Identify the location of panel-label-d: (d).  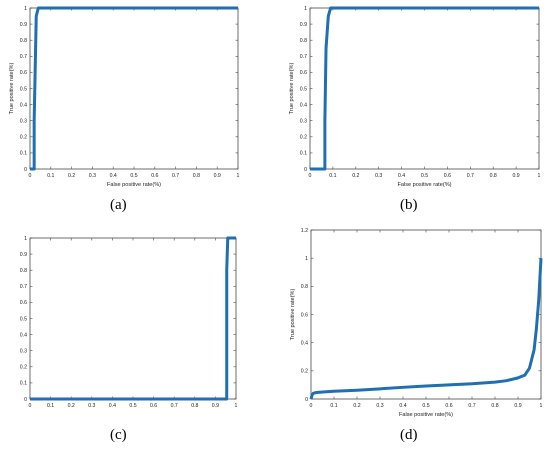
(409, 435).